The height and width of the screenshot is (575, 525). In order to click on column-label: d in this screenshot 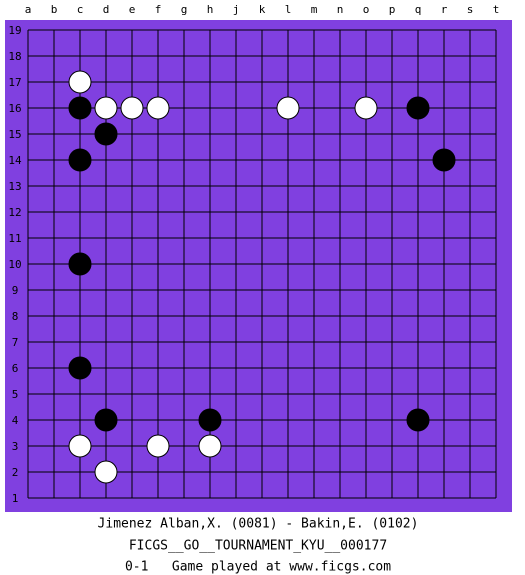, I will do `click(106, 9)`.